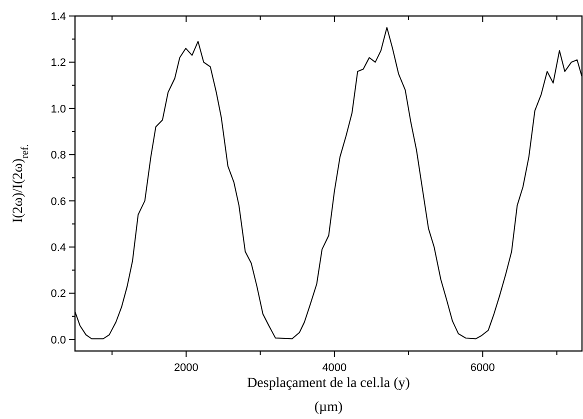 Image resolution: width=583 pixels, height=419 pixels. What do you see at coordinates (334, 368) in the screenshot?
I see `x-tick-label: 4000` at bounding box center [334, 368].